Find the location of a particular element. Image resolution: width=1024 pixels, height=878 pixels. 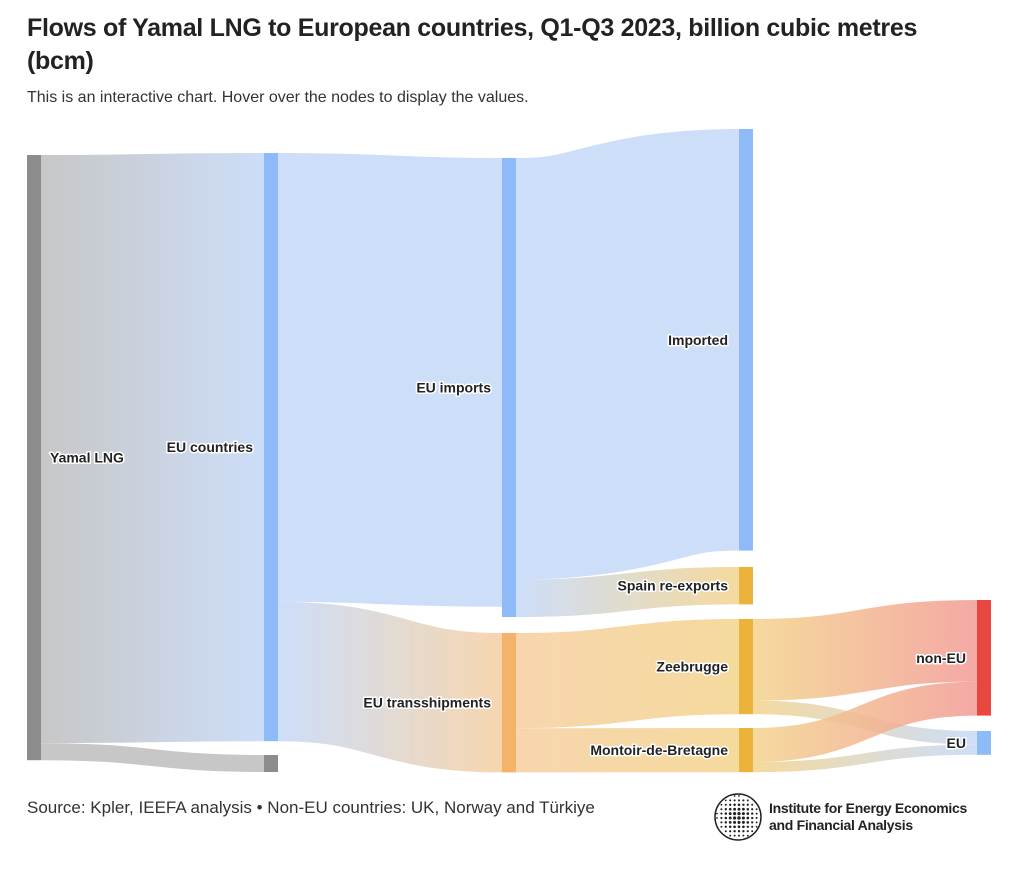

node-eu_imports is located at coordinates (509, 387).